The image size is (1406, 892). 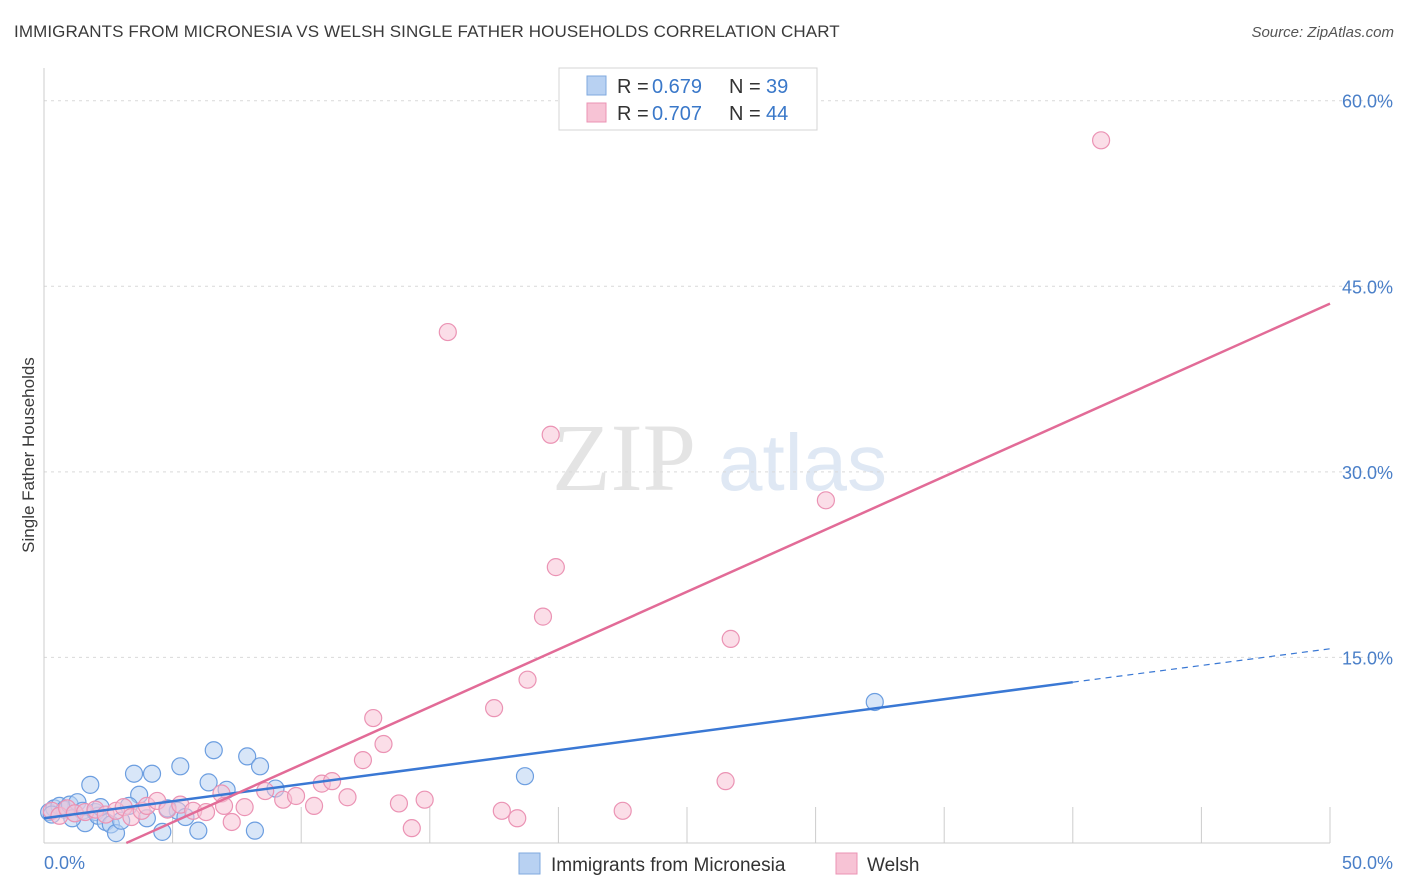 What do you see at coordinates (745, 114) in the screenshot?
I see `legend-n-label-2: N =` at bounding box center [745, 114].